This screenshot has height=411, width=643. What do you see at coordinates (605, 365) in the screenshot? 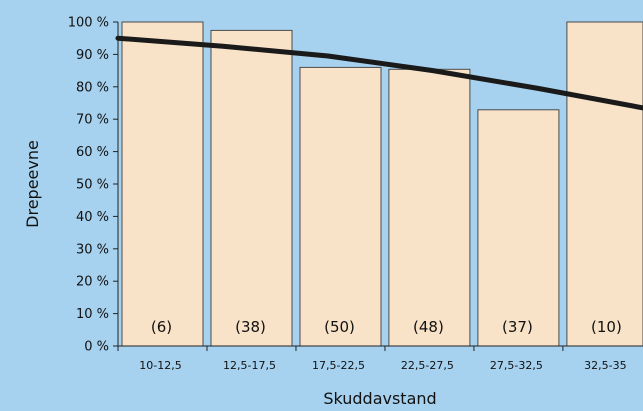
I see `x-tick-label-5: 32,5-35` at bounding box center [605, 365].